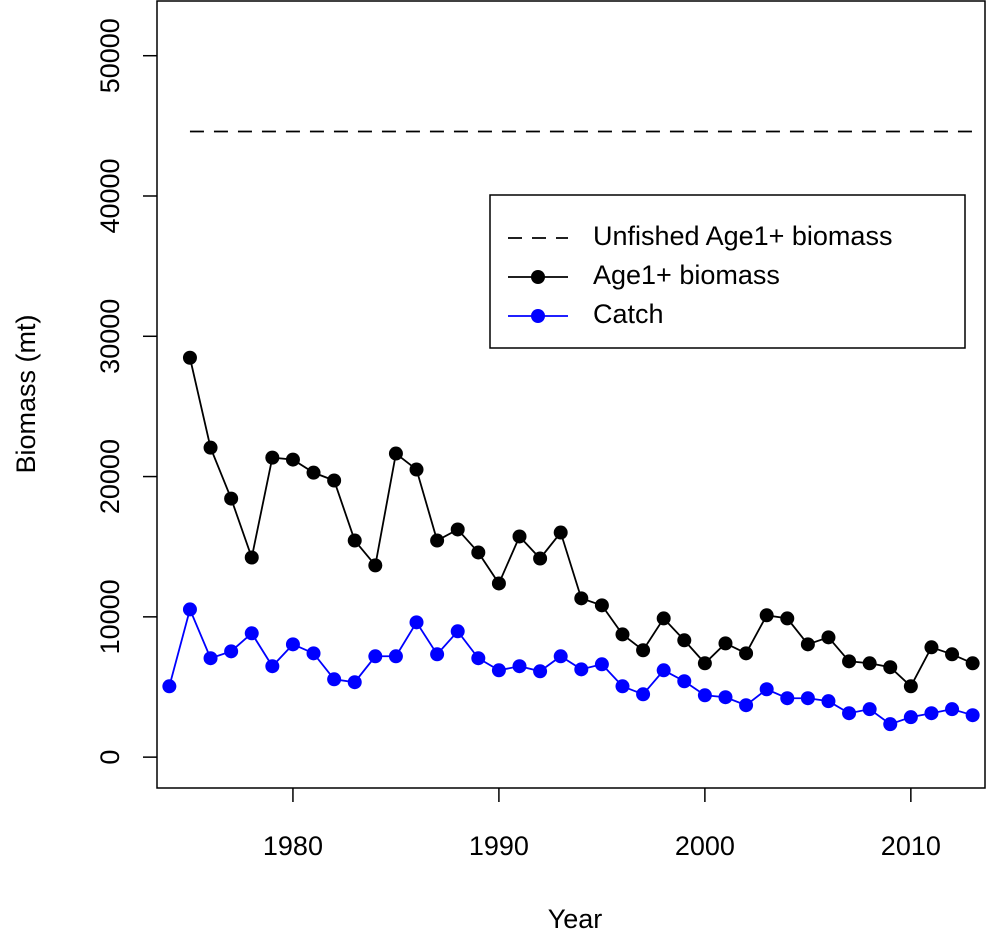 The image size is (998, 941). Describe the element at coordinates (499, 846) in the screenshot. I see `x-tick-label: 1990` at that location.